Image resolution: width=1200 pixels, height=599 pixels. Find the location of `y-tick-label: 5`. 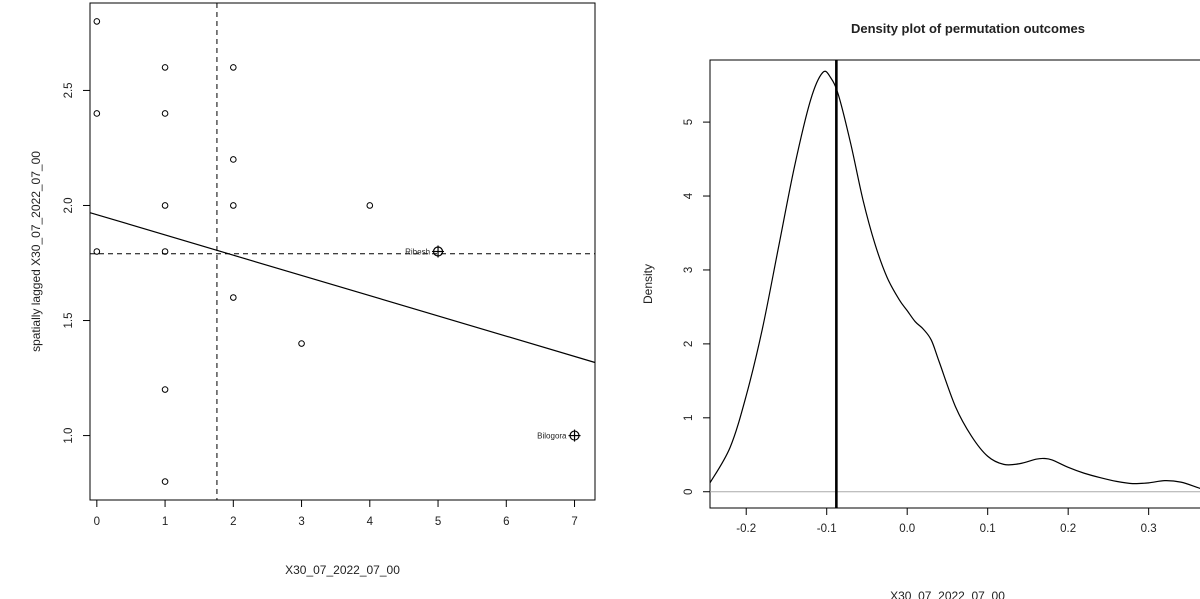

y-tick-label: 5 is located at coordinates (689, 122).